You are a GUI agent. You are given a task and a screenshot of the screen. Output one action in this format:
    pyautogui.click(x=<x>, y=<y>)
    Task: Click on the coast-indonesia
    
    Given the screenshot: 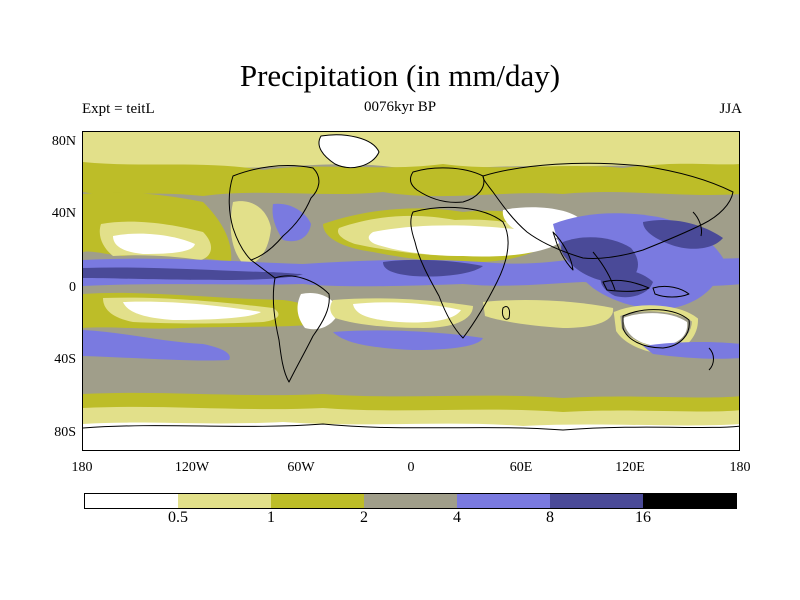 What is the action you would take?
    pyautogui.click(x=626, y=285)
    